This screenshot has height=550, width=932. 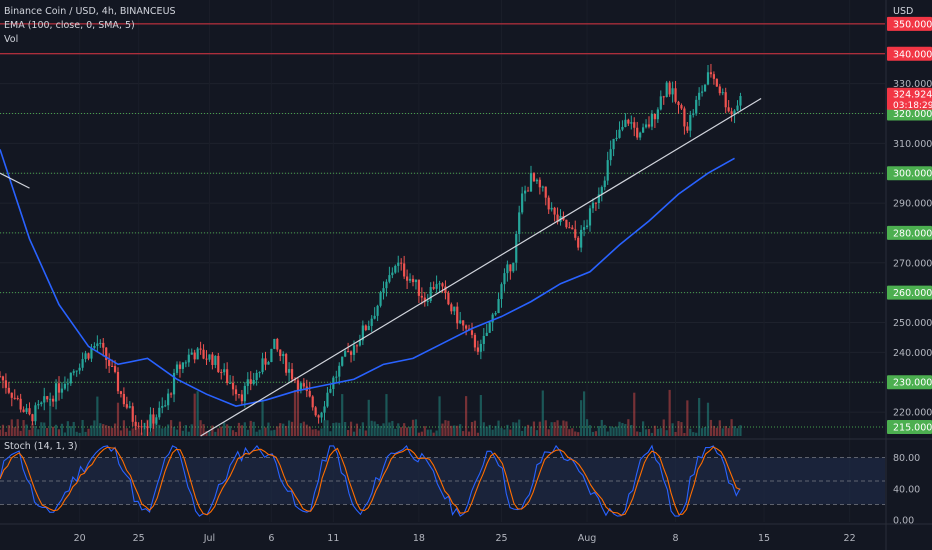 I want to click on price-tick-label: 290.0000, so click(x=912, y=204).